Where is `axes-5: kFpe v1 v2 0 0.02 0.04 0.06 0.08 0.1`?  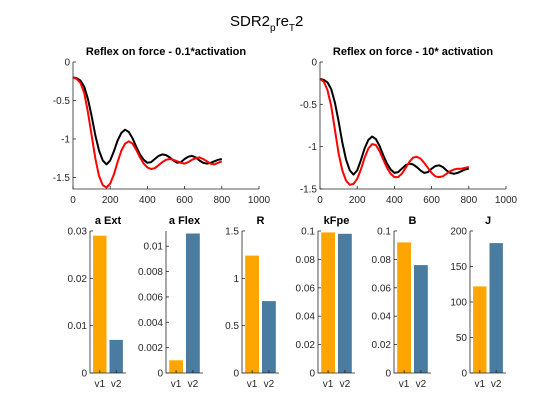 axes-5: kFpe v1 v2 0 0.02 0.04 0.06 0.08 0.1 is located at coordinates (325, 302).